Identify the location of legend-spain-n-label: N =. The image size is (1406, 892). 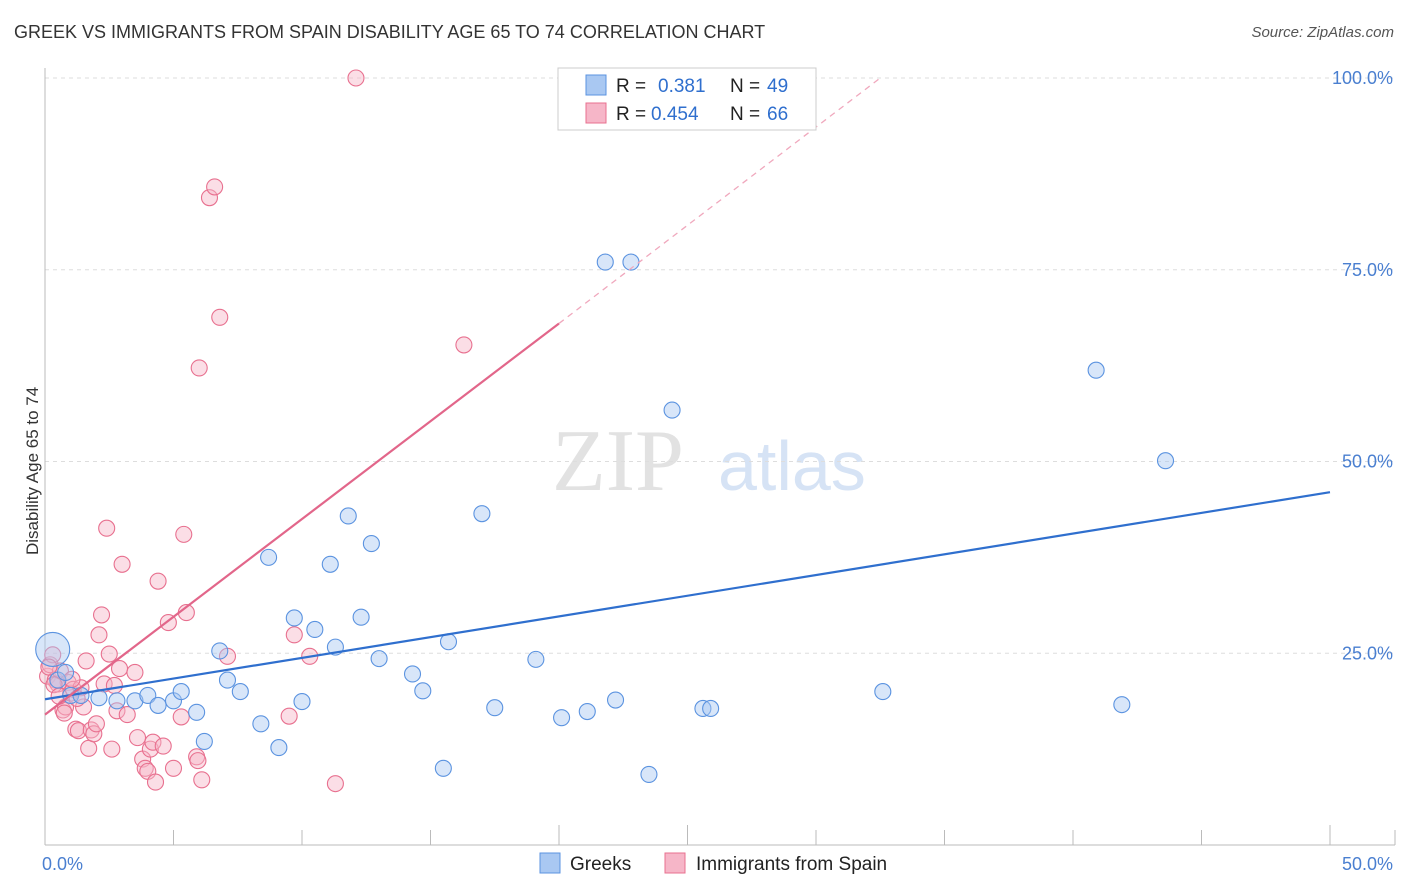
(745, 114).